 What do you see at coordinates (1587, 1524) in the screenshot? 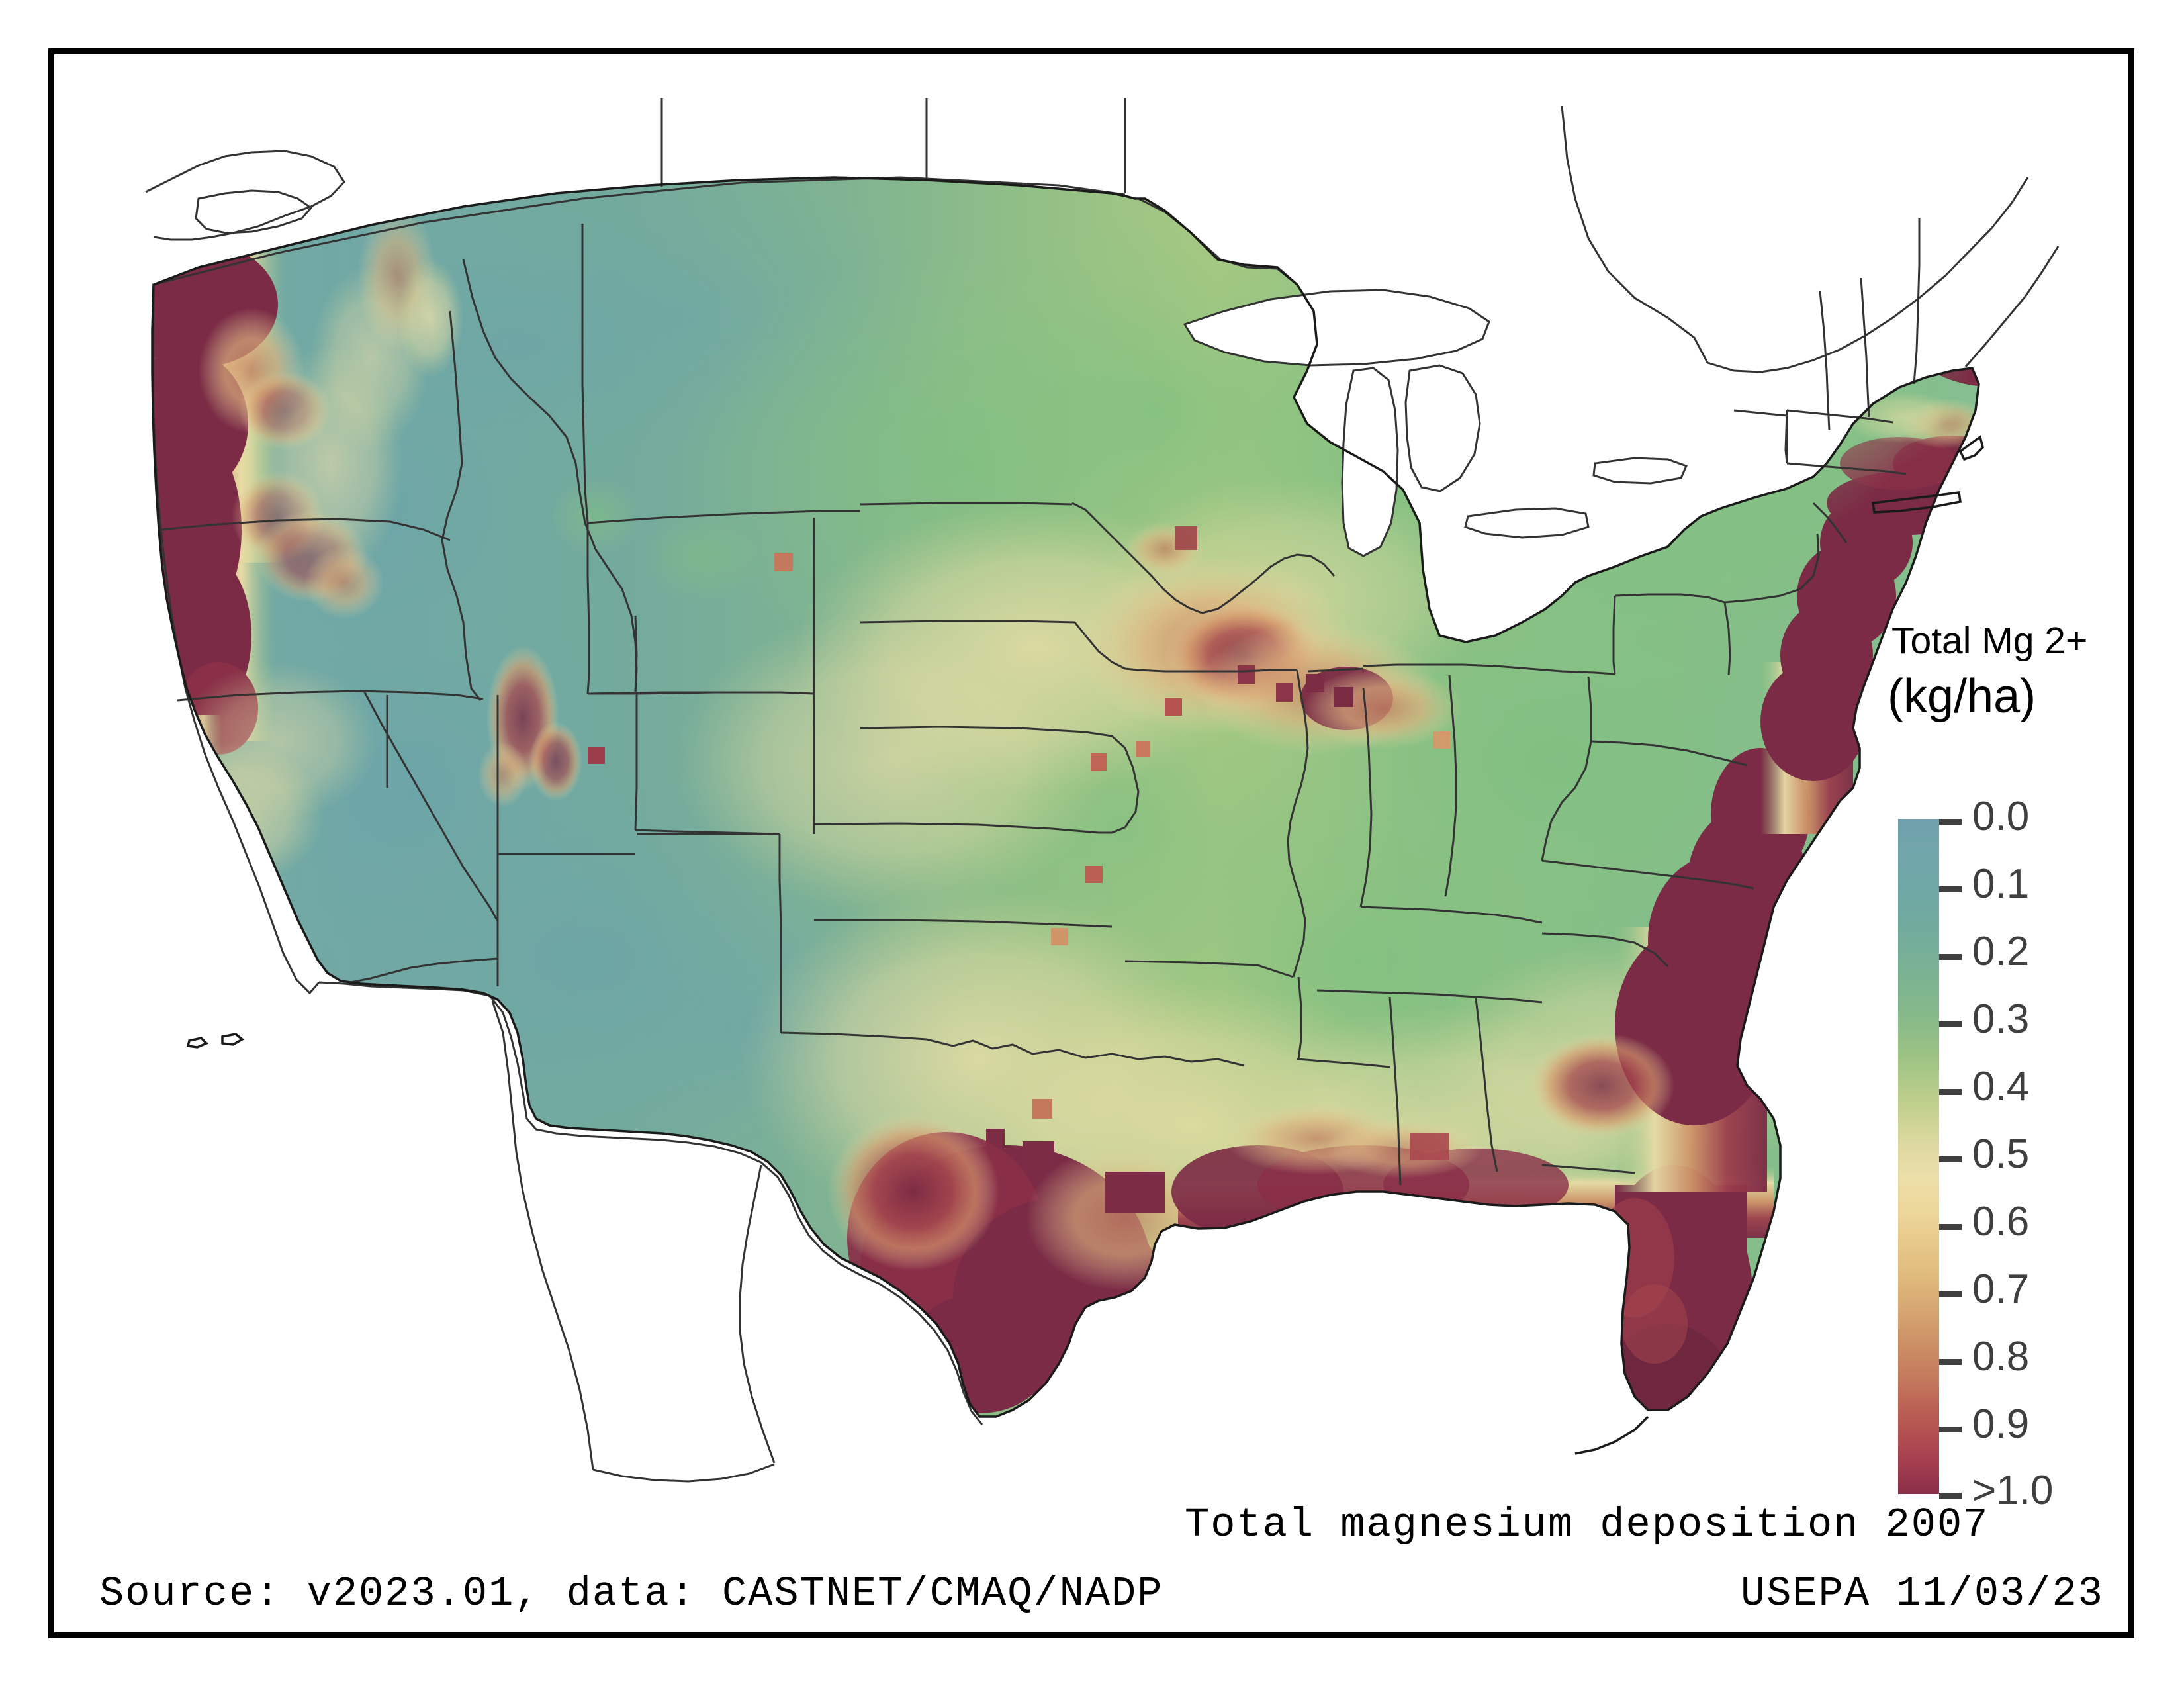
I see `map-caption: Total magnesium deposition 2007` at bounding box center [1587, 1524].